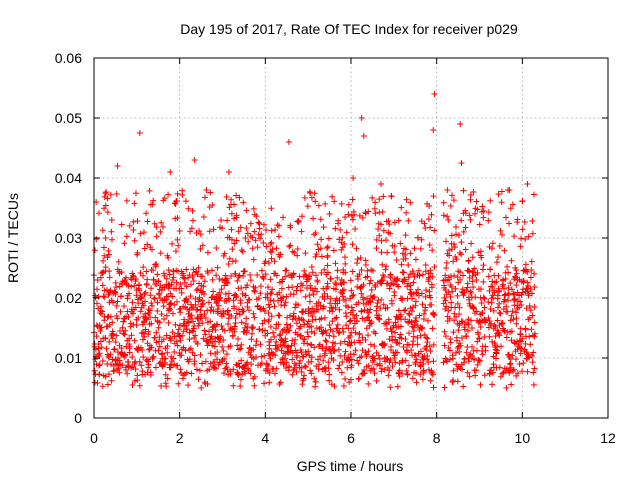 The image size is (640, 480). What do you see at coordinates (94, 438) in the screenshot?
I see `x-tick-label: 0` at bounding box center [94, 438].